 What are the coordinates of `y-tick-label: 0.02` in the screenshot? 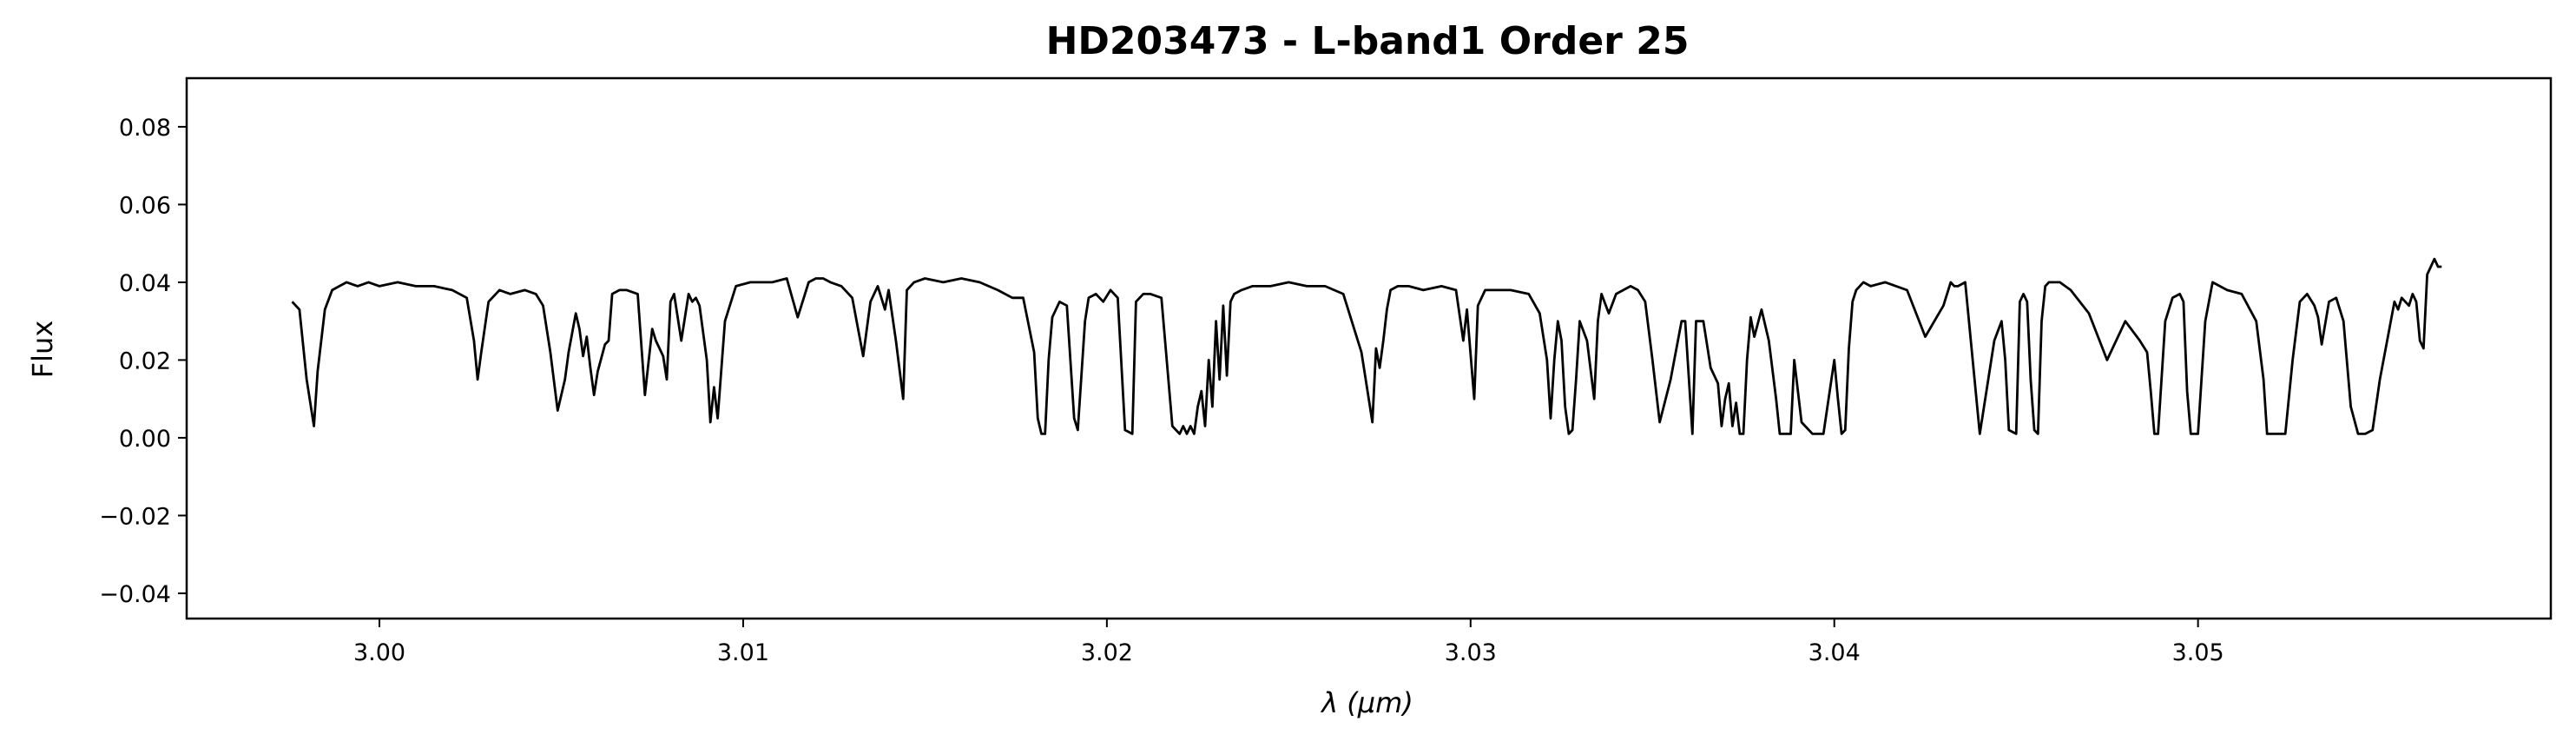 It's located at (145, 361).